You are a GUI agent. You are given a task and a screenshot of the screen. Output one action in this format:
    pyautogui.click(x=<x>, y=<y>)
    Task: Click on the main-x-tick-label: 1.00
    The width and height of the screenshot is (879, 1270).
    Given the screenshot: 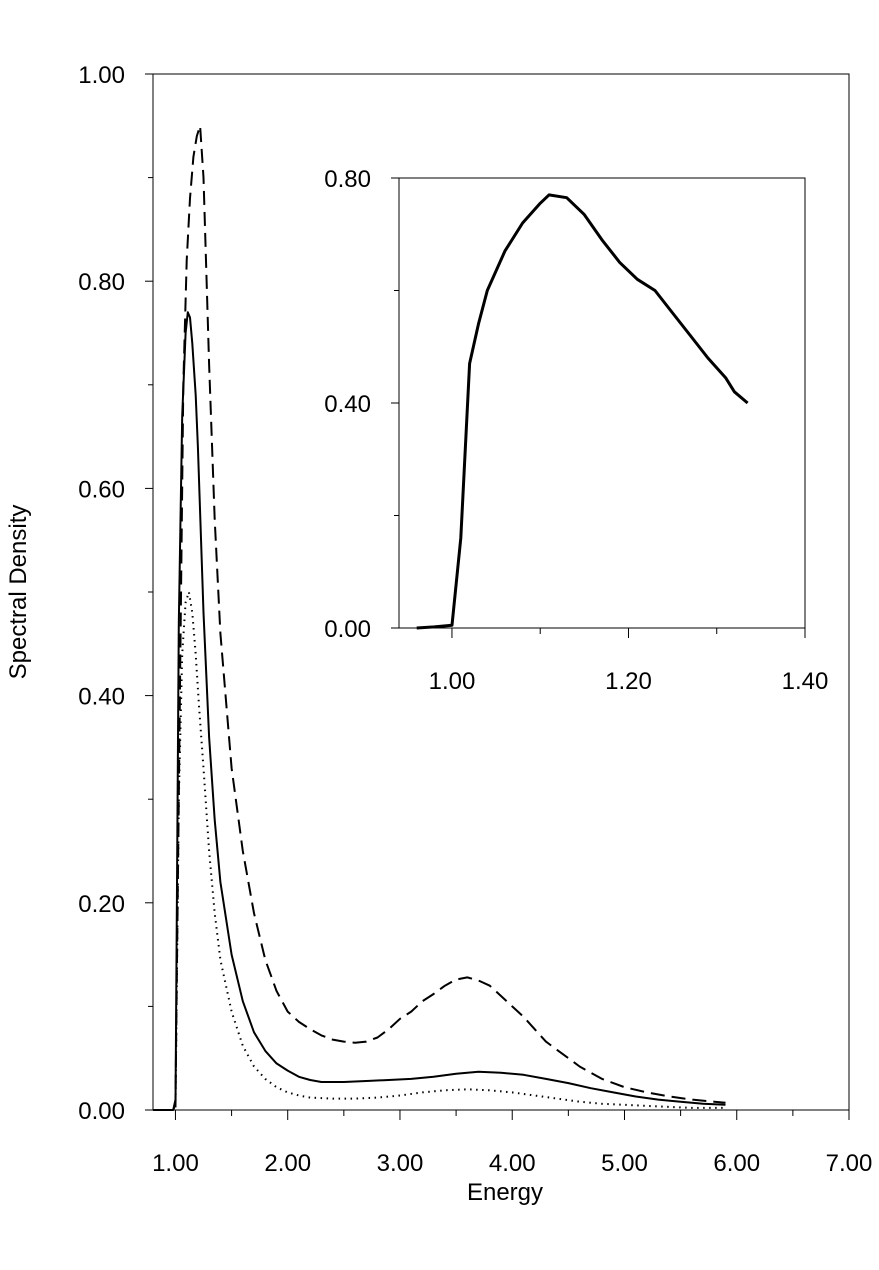 What is the action you would take?
    pyautogui.click(x=175, y=1163)
    